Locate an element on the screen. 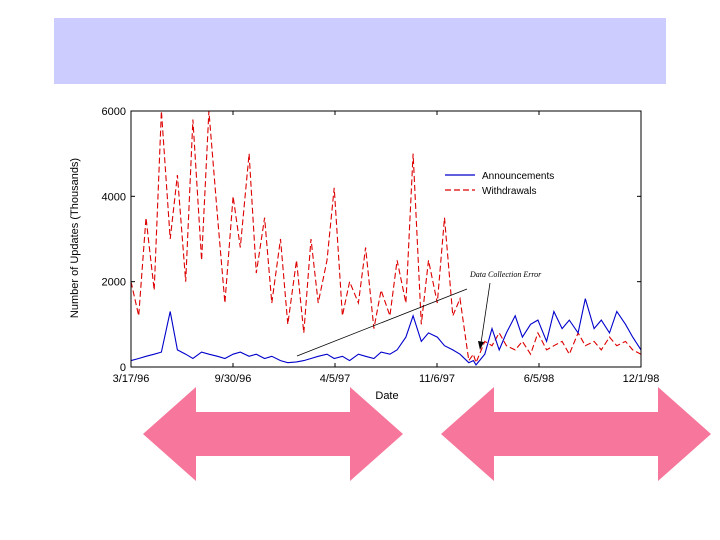 This screenshot has height=540, width=720. series-line-announcements is located at coordinates (386, 332).